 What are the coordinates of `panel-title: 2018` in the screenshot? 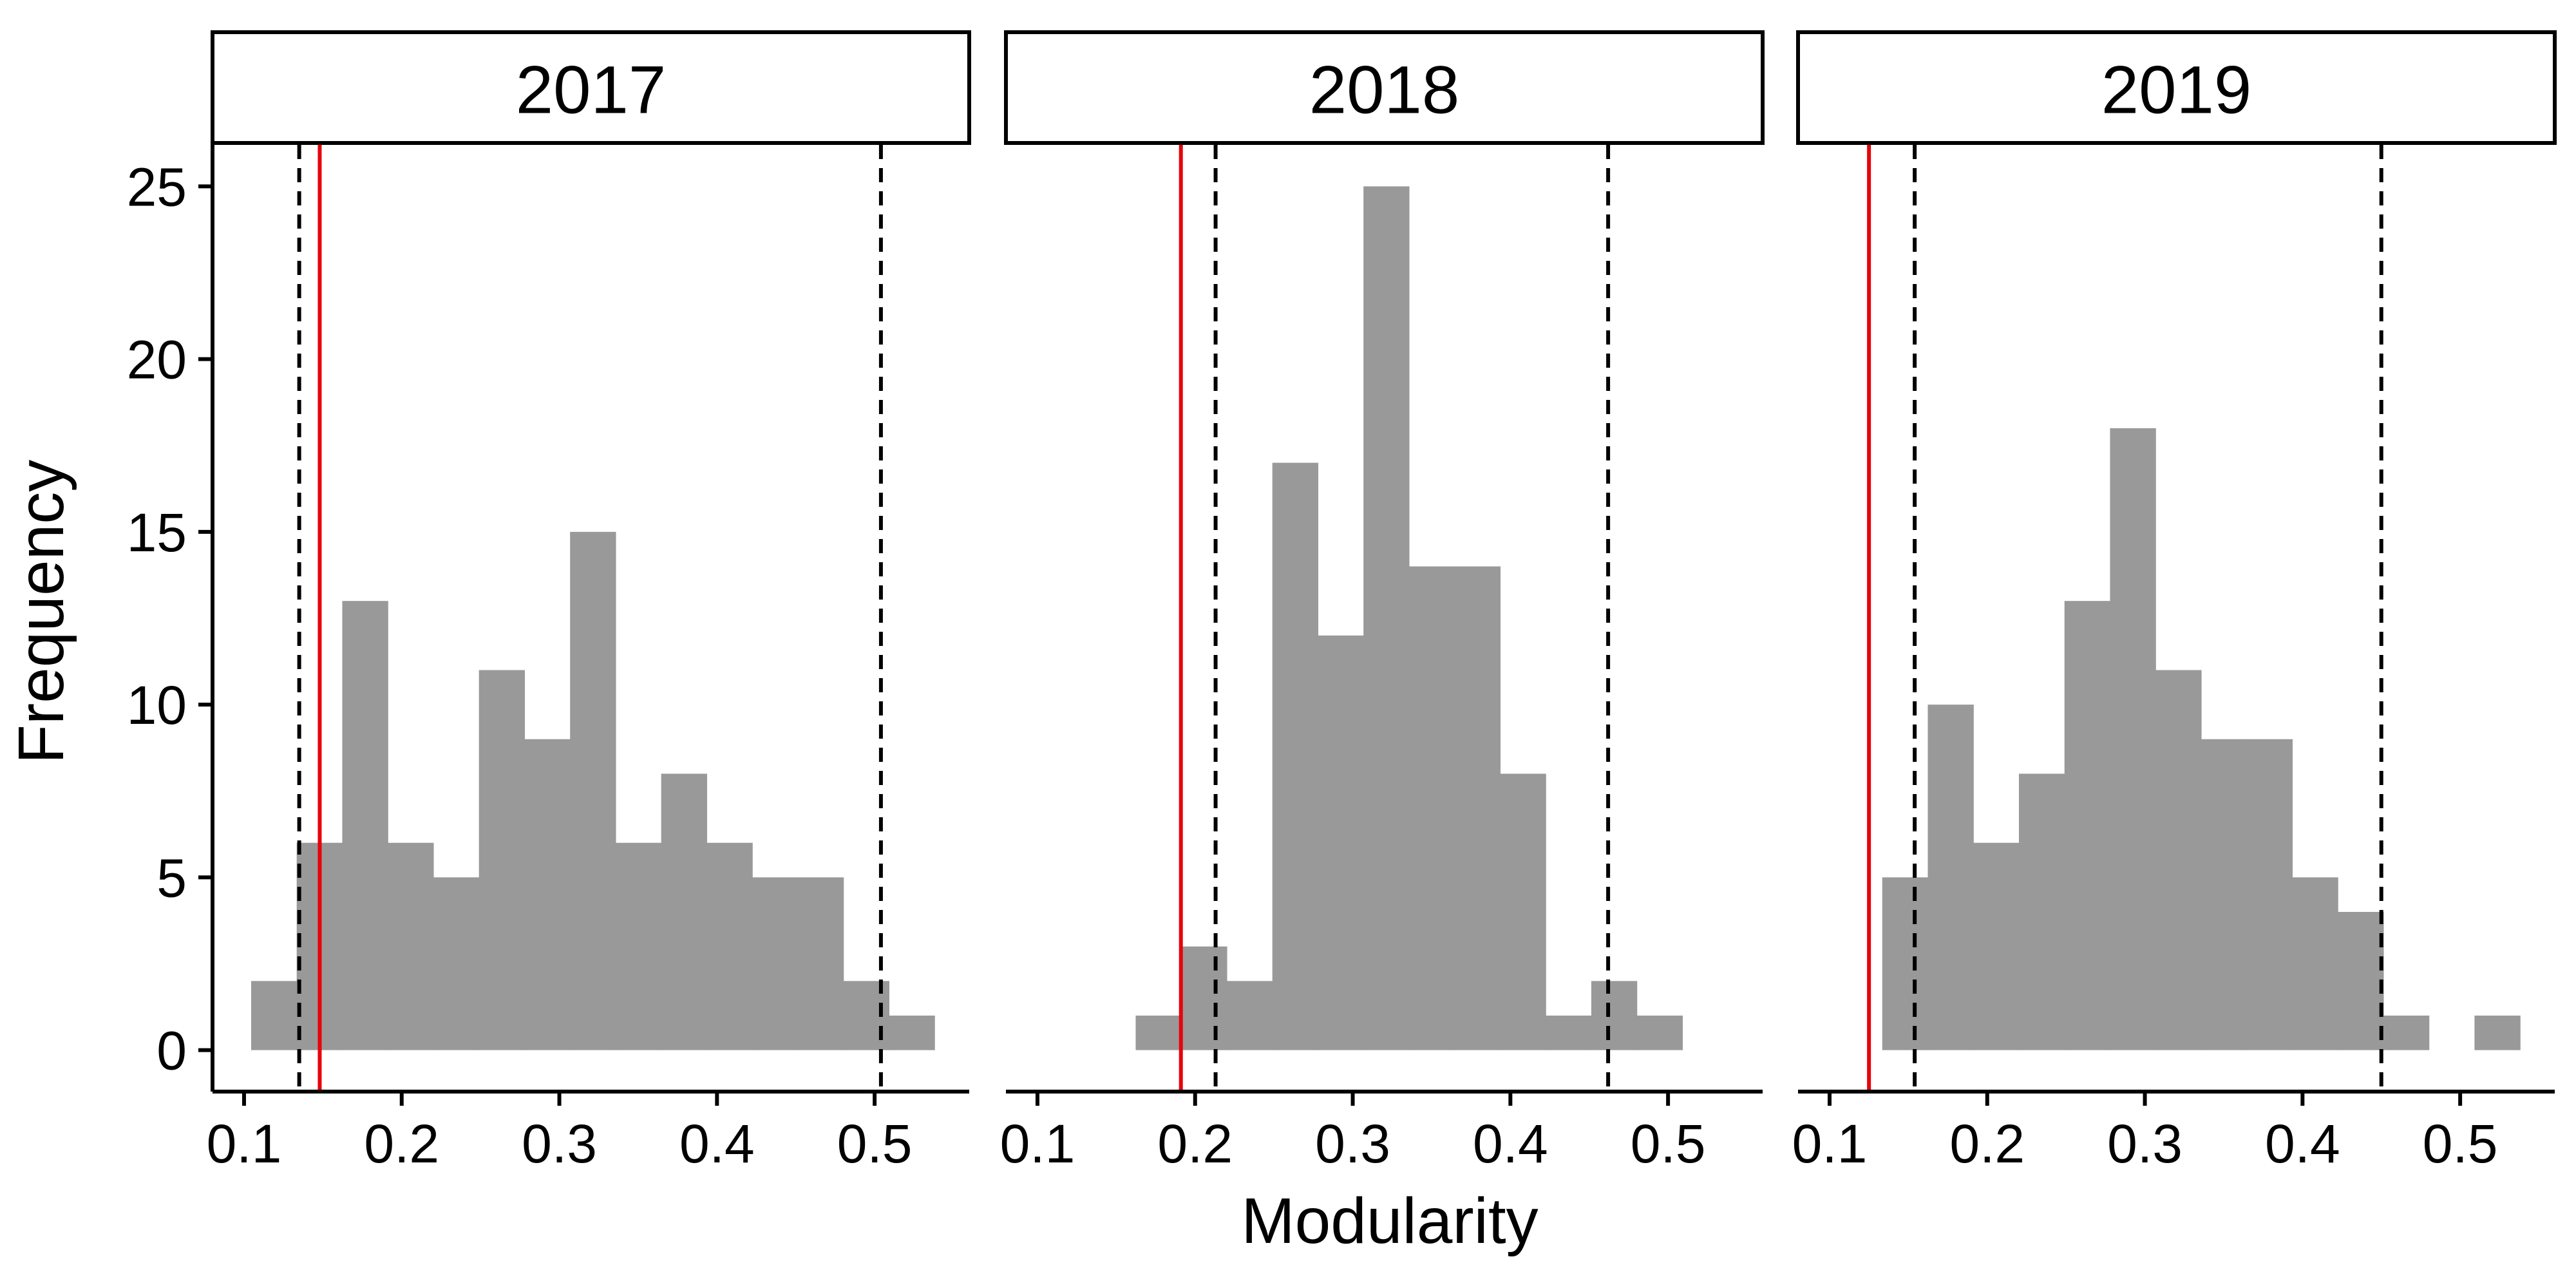 It's located at (1384, 91).